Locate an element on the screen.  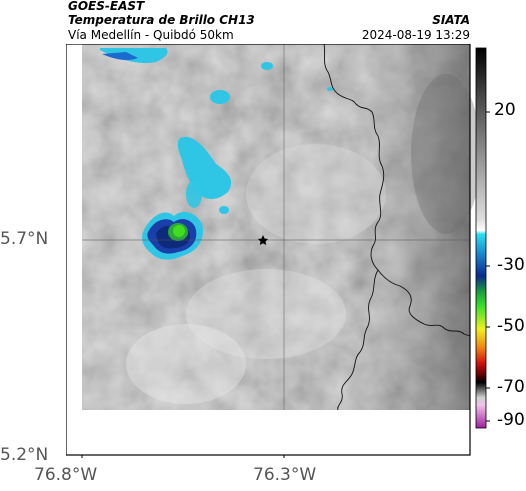
route-label: Vía Medellín - Quibdó 50km is located at coordinates (151, 35).